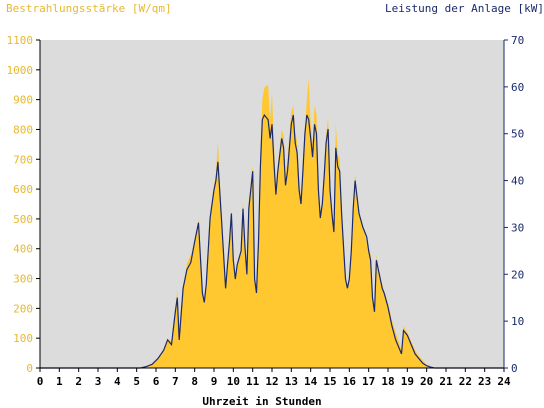 This screenshot has height=408, width=544. Describe the element at coordinates (517, 181) in the screenshot. I see `right-y-tick-label: 40` at that location.